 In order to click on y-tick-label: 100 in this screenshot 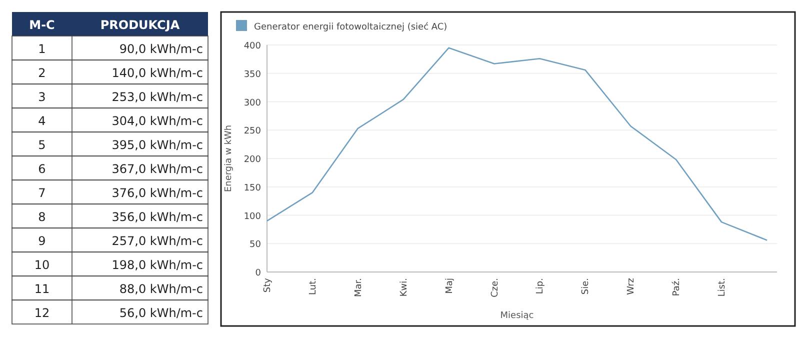, I will do `click(253, 217)`.